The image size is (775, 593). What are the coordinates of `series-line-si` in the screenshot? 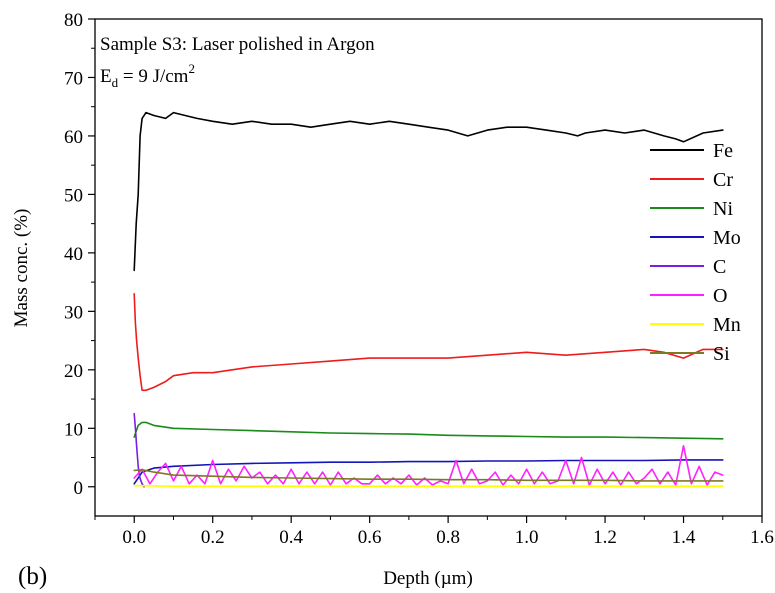 It's located at (428, 475).